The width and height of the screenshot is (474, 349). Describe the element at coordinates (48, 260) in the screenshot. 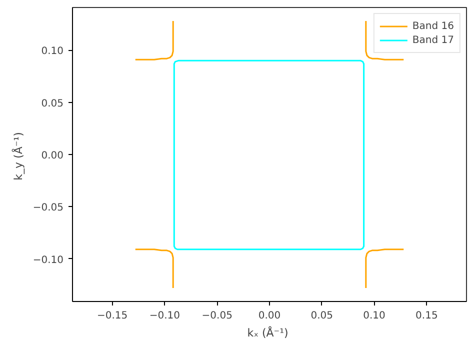

I see `y-tick-label: −0.10` at that location.